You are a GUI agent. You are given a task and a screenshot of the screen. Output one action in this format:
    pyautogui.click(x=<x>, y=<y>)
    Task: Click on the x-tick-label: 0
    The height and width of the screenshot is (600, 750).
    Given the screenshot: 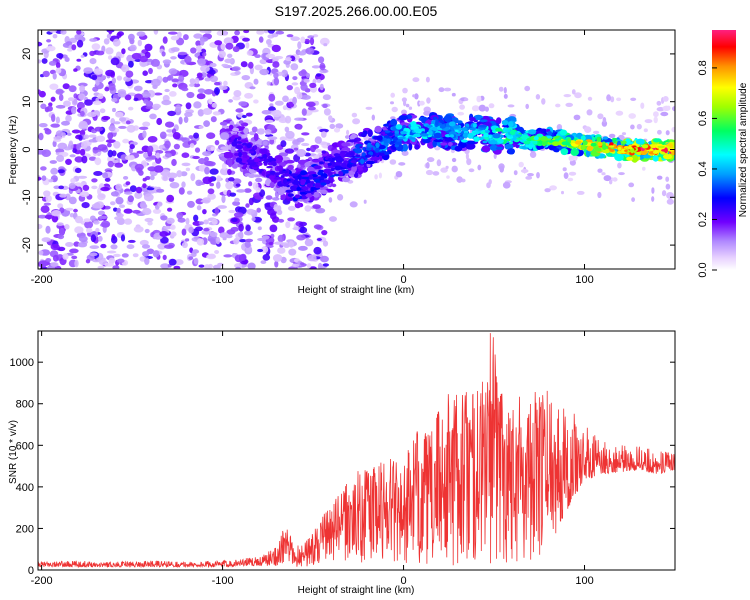 What is the action you would take?
    pyautogui.click(x=403, y=581)
    